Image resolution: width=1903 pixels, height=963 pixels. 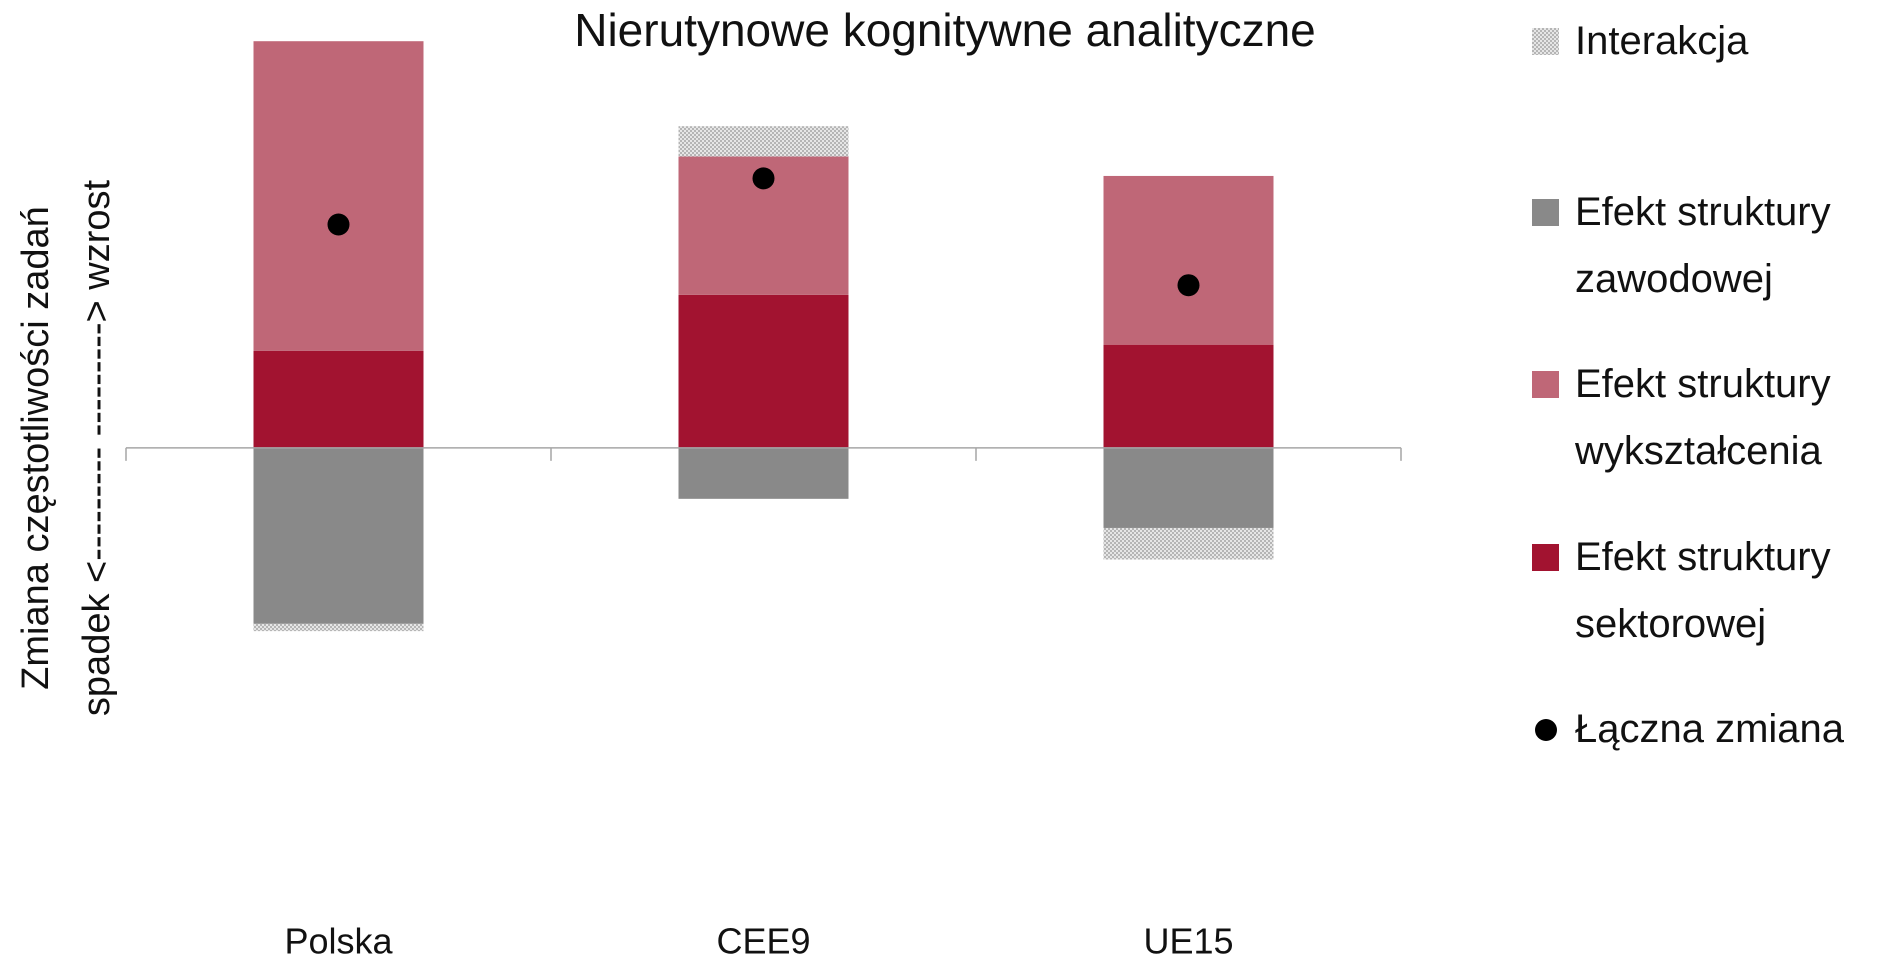 I want to click on legend-label: Łączna zmiana, so click(x=1710, y=729).